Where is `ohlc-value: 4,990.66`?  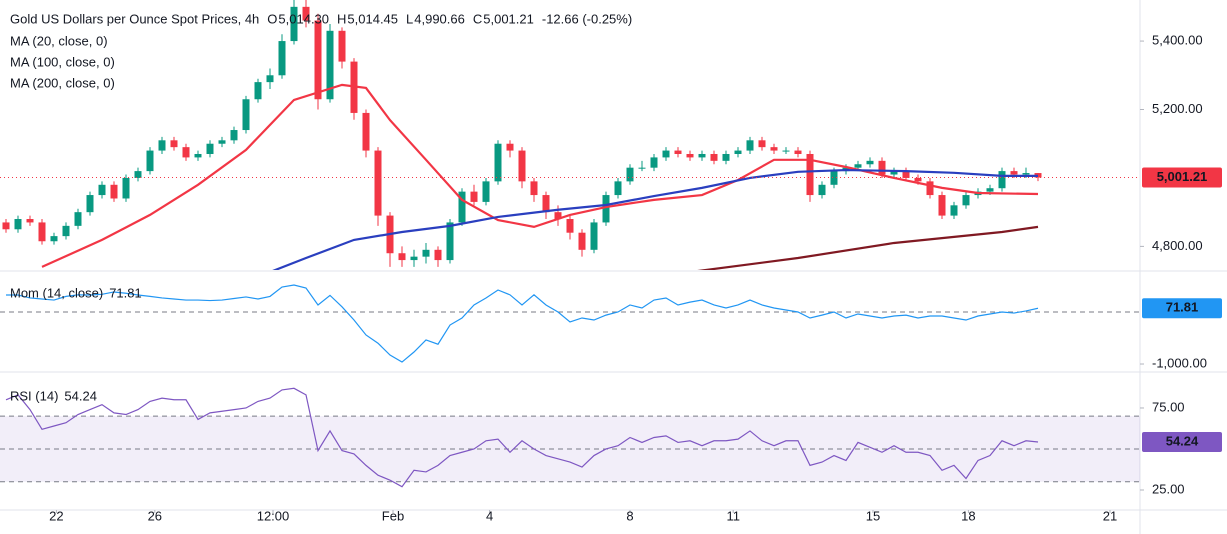
ohlc-value: 4,990.66 is located at coordinates (439, 18).